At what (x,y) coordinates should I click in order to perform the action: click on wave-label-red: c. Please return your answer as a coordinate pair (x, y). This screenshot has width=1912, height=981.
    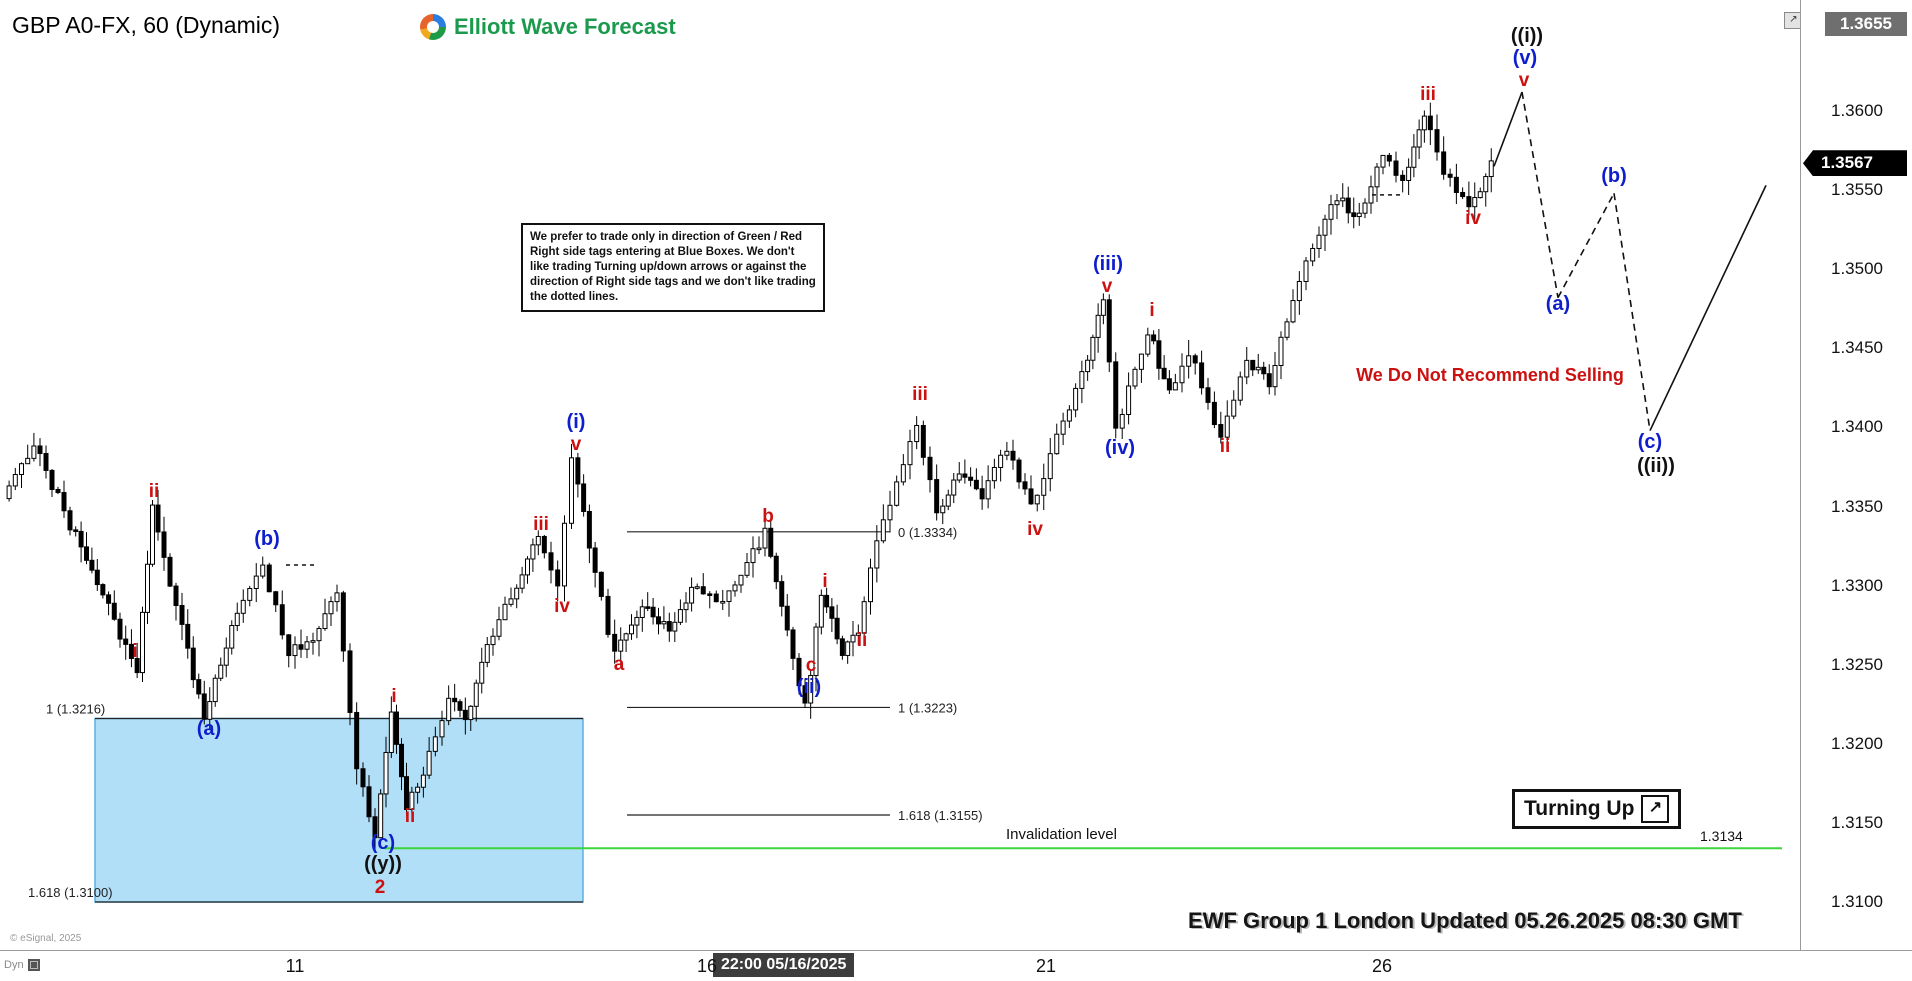
    Looking at the image, I should click on (811, 665).